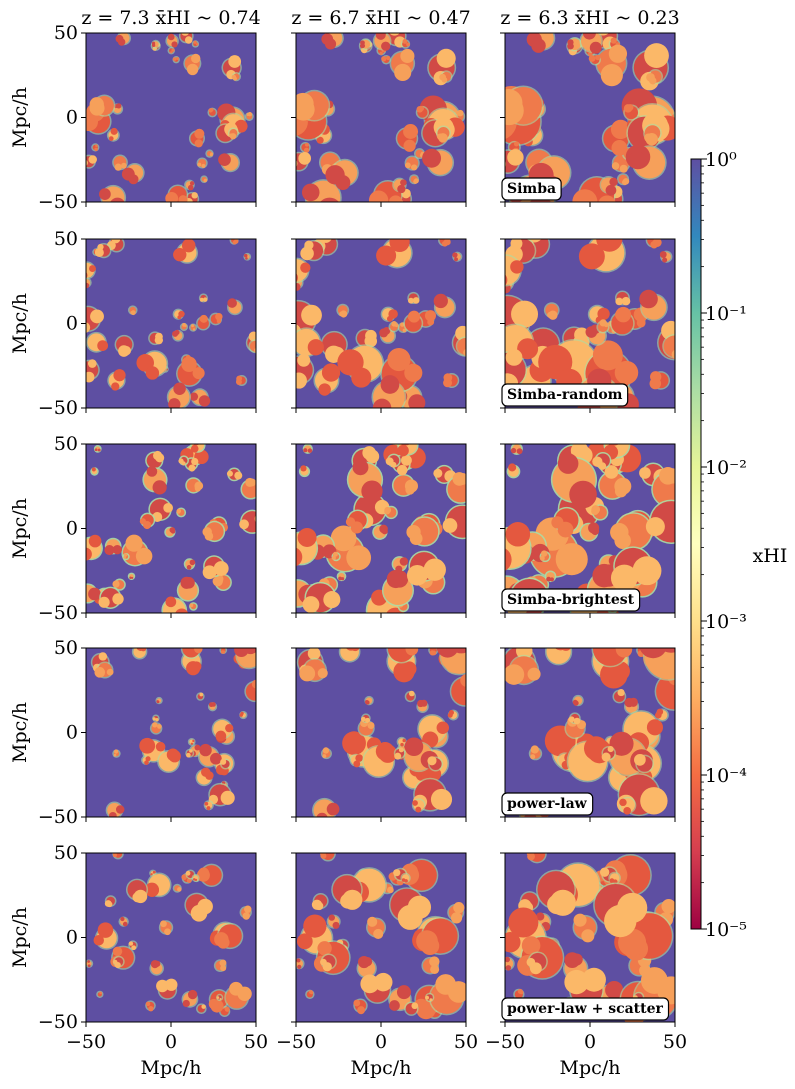  What do you see at coordinates (380, 18) in the screenshot?
I see `column-title: z = 6.7 x̄HI ~ 0.47` at bounding box center [380, 18].